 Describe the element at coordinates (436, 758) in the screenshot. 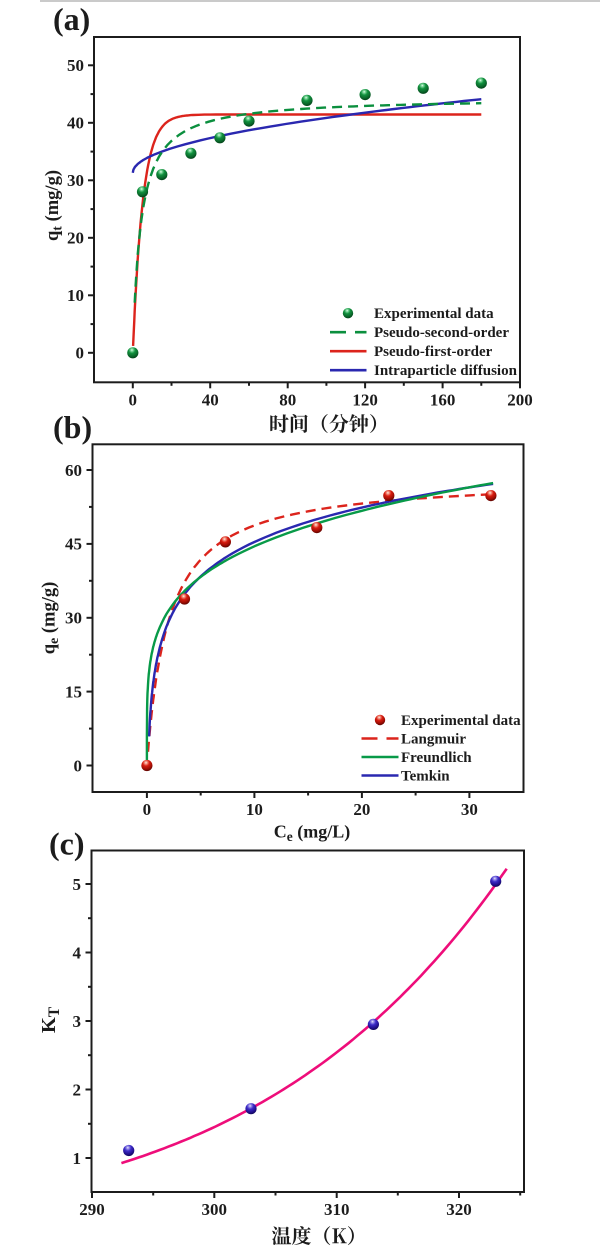

I see `svg-text: Freundlich` at that location.